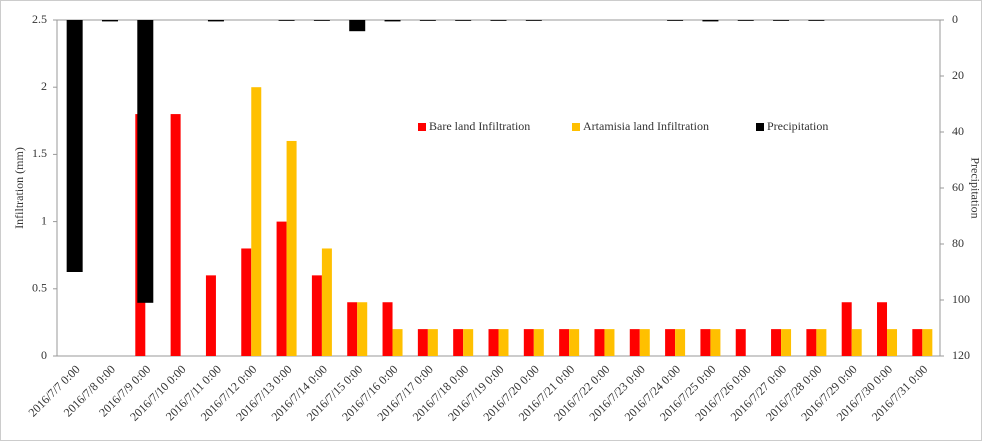 Image resolution: width=982 pixels, height=441 pixels. What do you see at coordinates (44, 86) in the screenshot?
I see `y-tick-label: 2` at bounding box center [44, 86].